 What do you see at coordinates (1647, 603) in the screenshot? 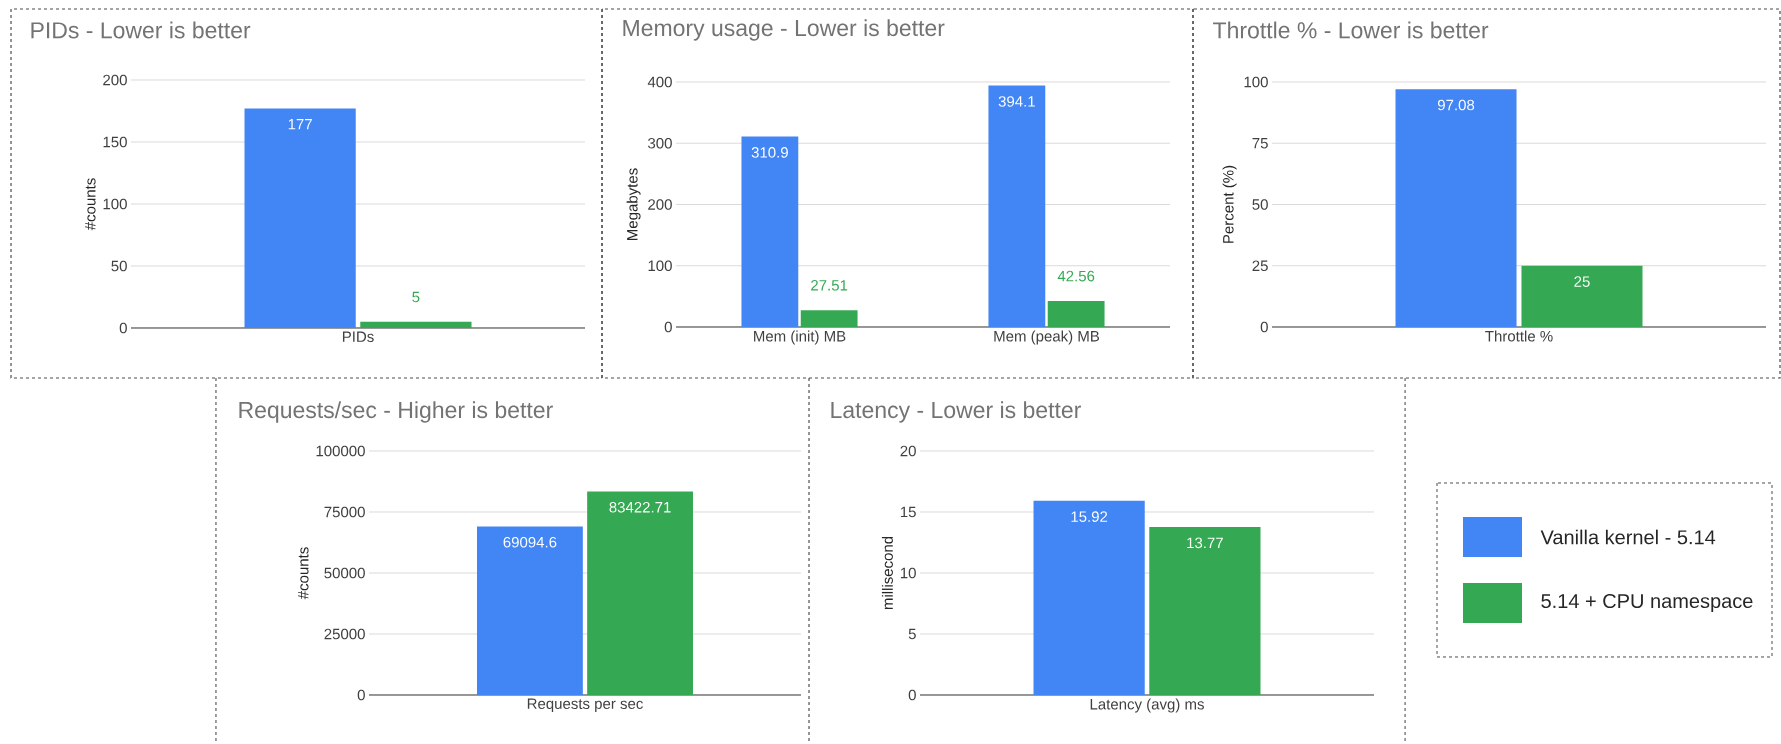
I see `legend-label: 5.14 + CPU namespace` at bounding box center [1647, 603].